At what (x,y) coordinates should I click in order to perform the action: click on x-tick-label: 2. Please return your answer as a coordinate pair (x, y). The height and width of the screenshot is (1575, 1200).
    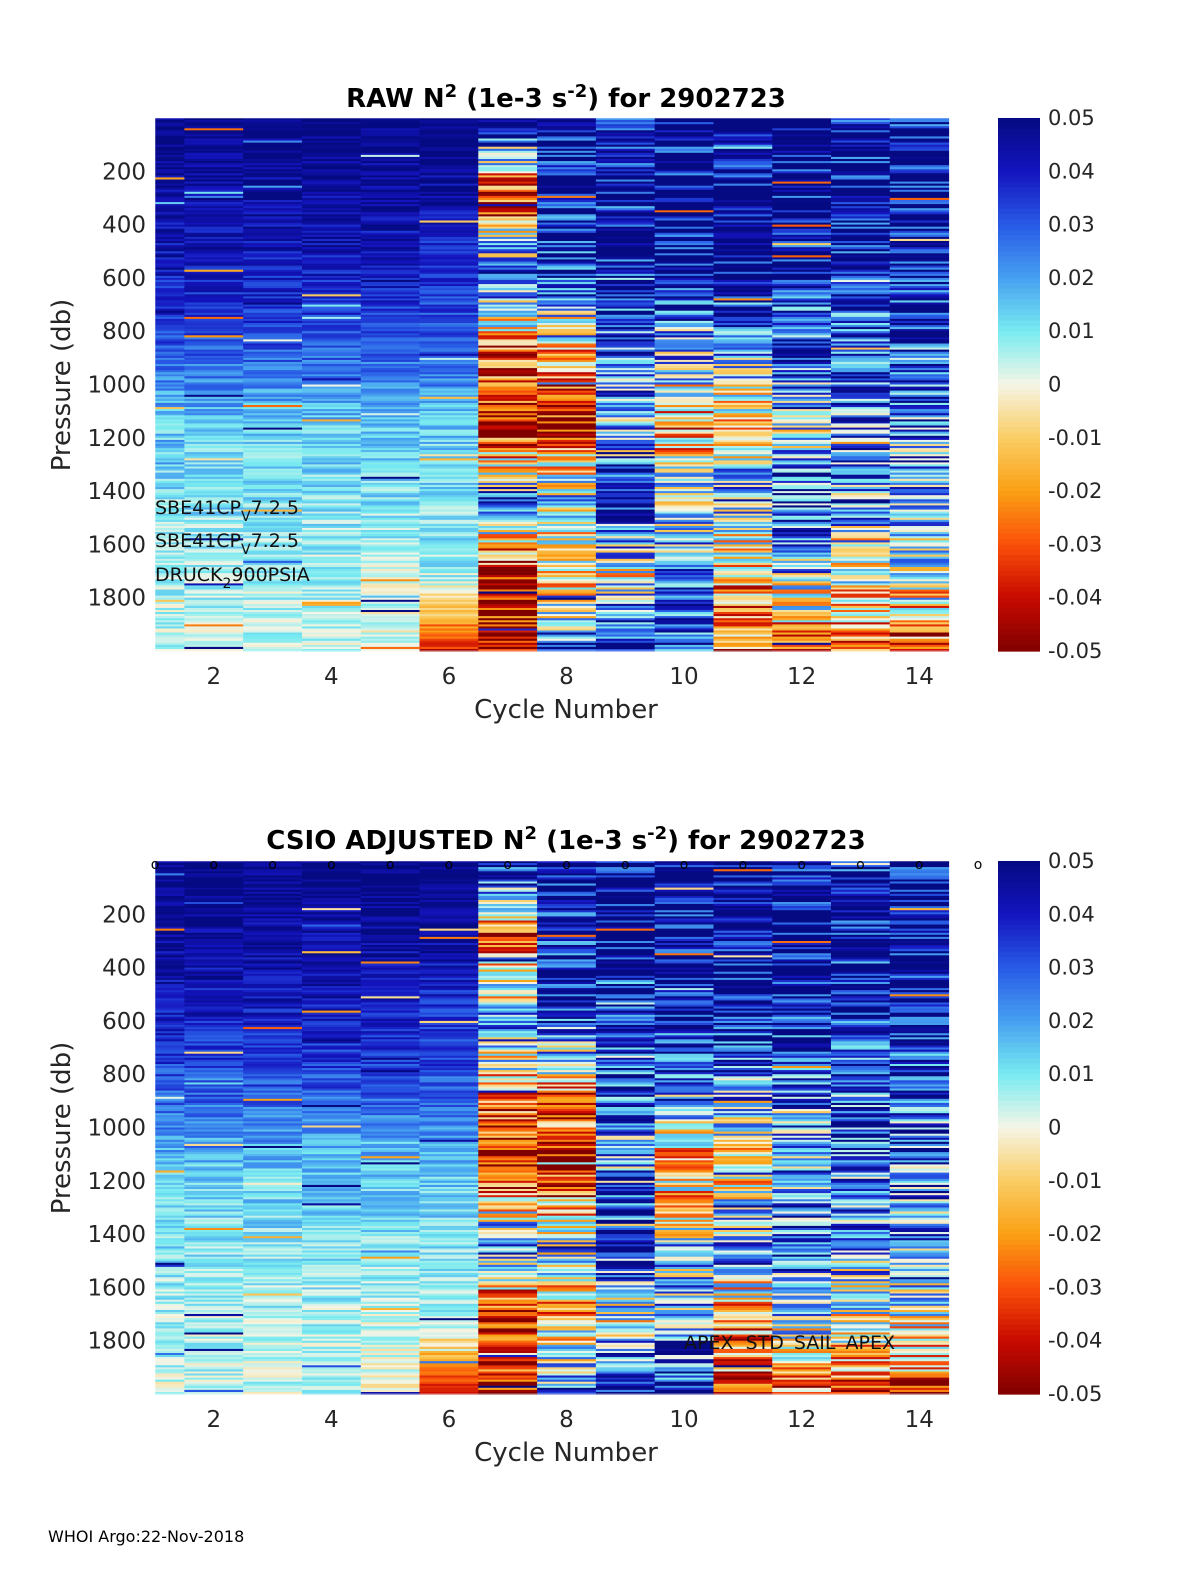
    Looking at the image, I should click on (213, 677).